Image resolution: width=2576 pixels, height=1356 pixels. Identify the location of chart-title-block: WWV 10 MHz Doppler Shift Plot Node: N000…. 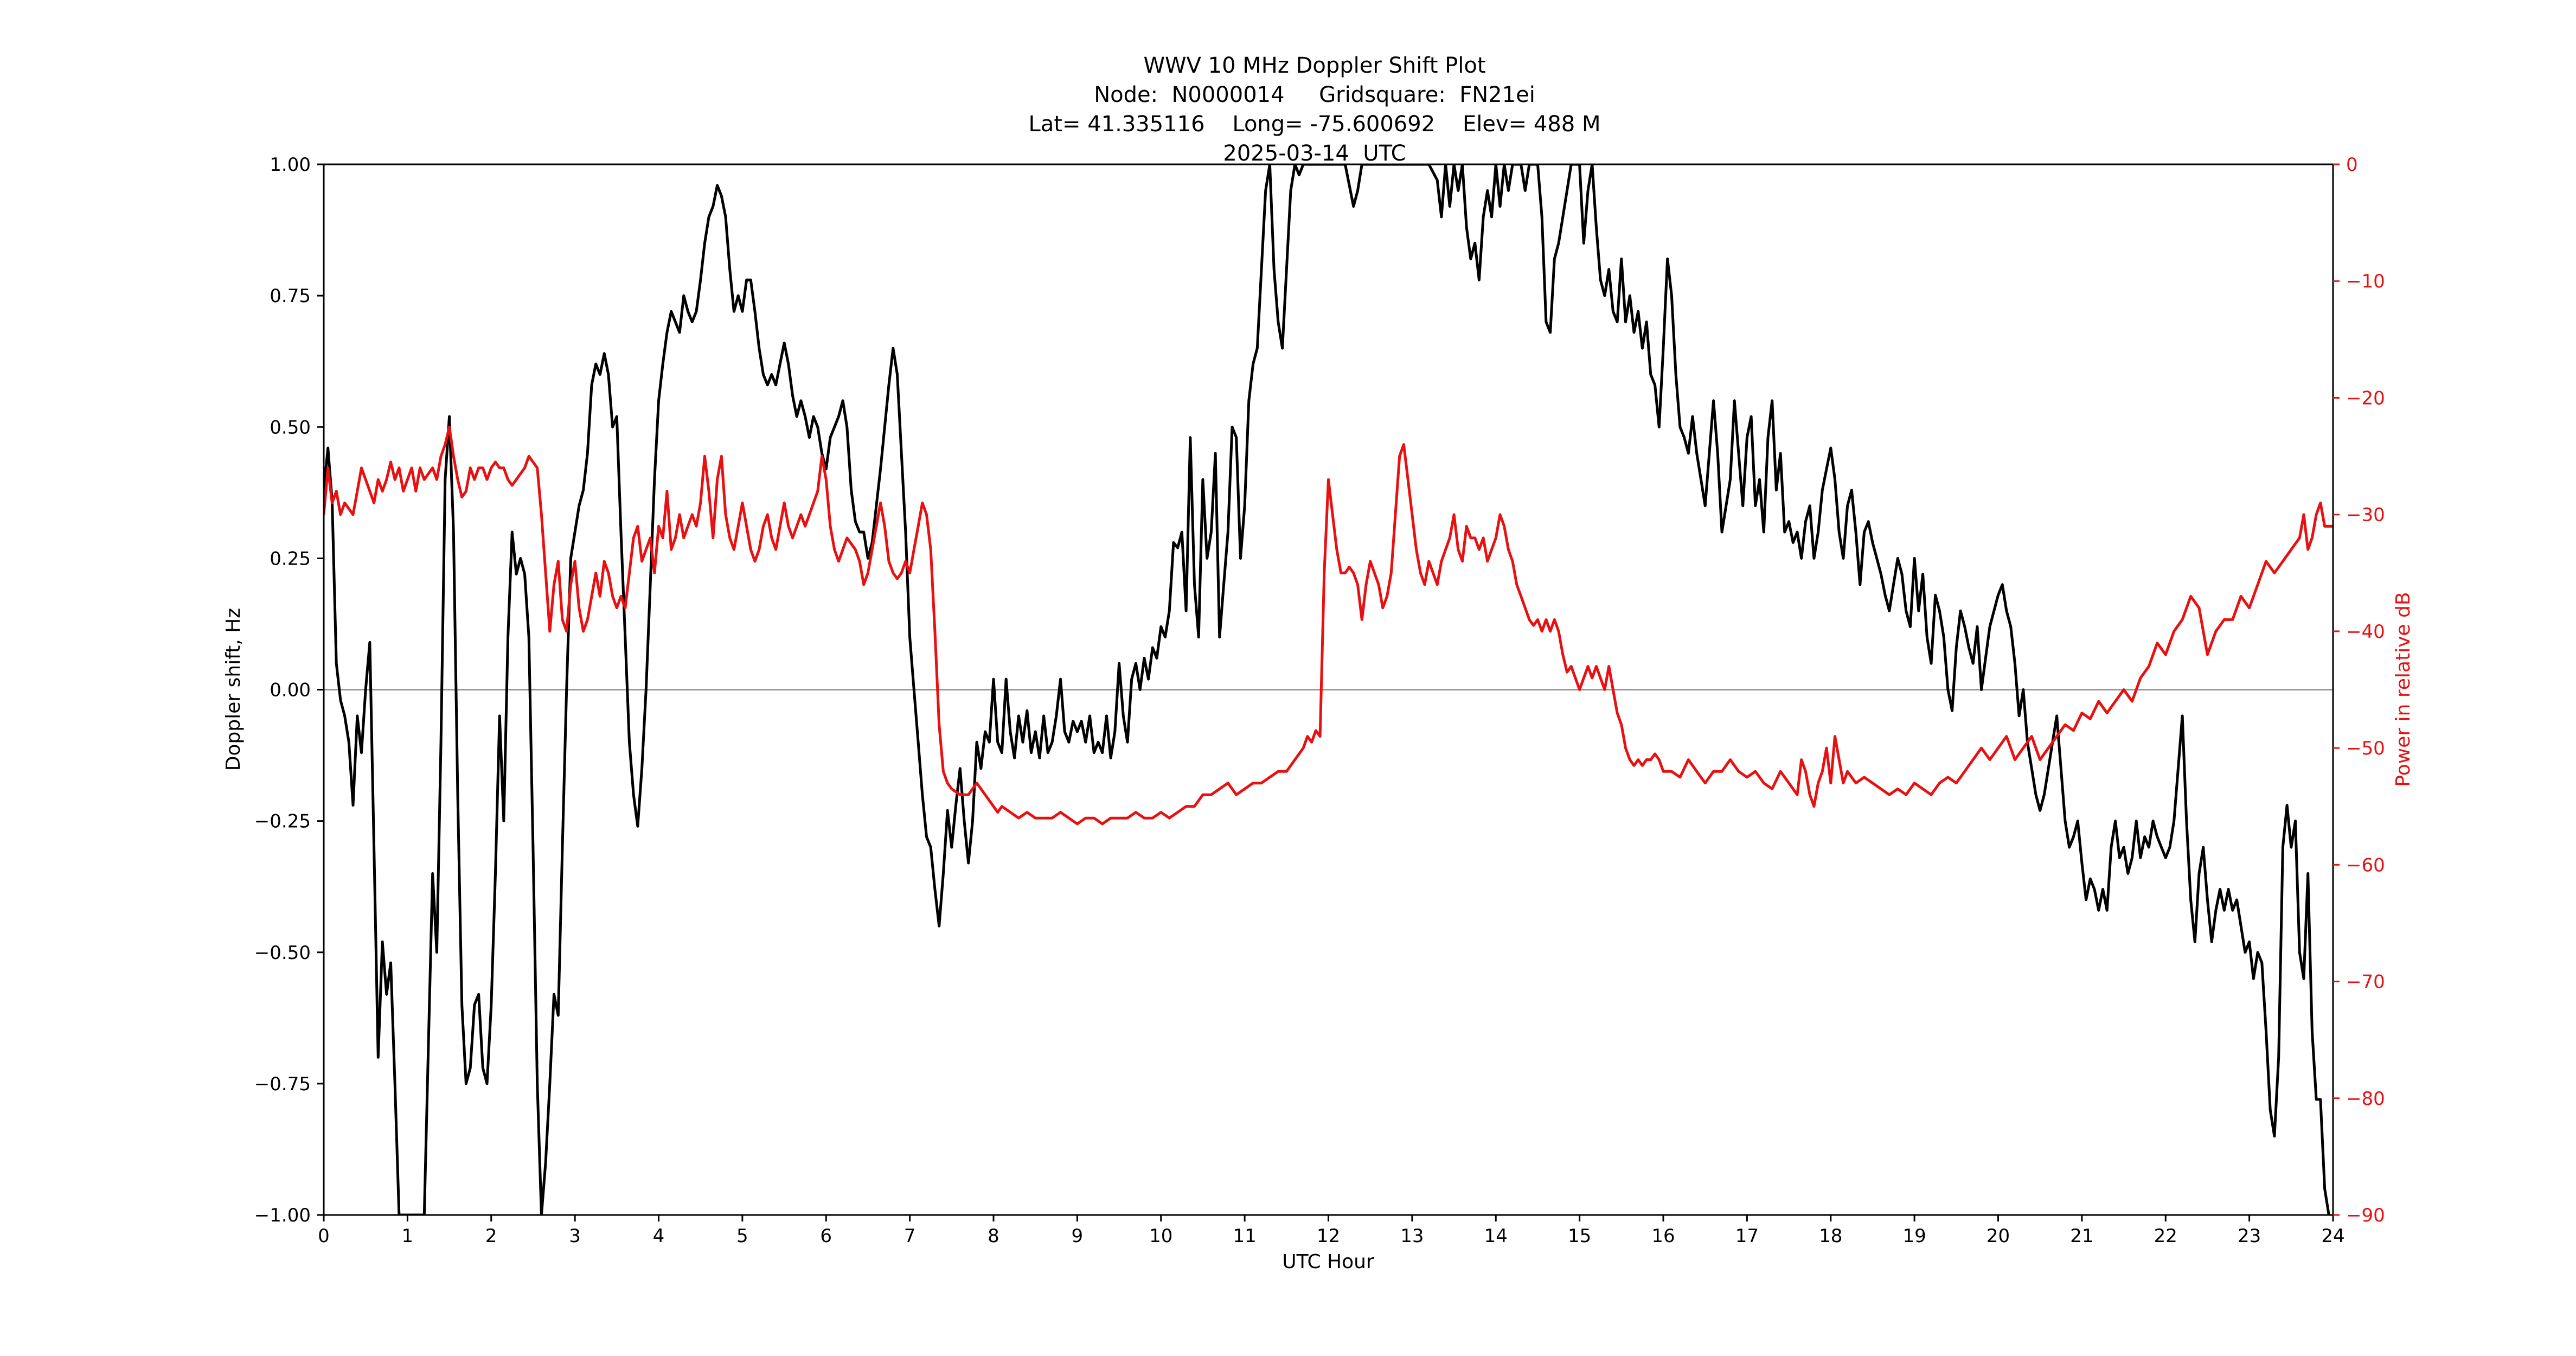
(1315, 109).